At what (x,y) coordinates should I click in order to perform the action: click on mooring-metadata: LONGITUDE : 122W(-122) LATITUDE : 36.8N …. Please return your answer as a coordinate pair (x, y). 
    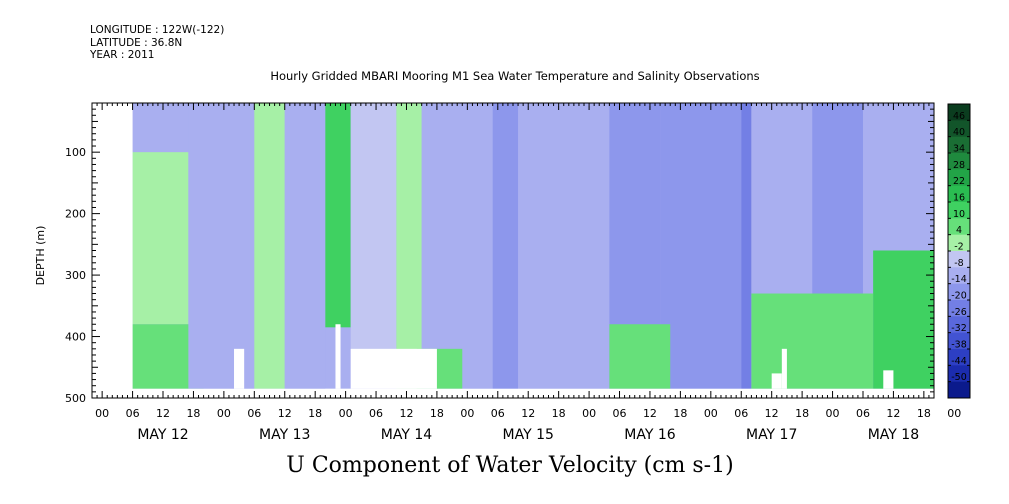
    Looking at the image, I should click on (157, 43).